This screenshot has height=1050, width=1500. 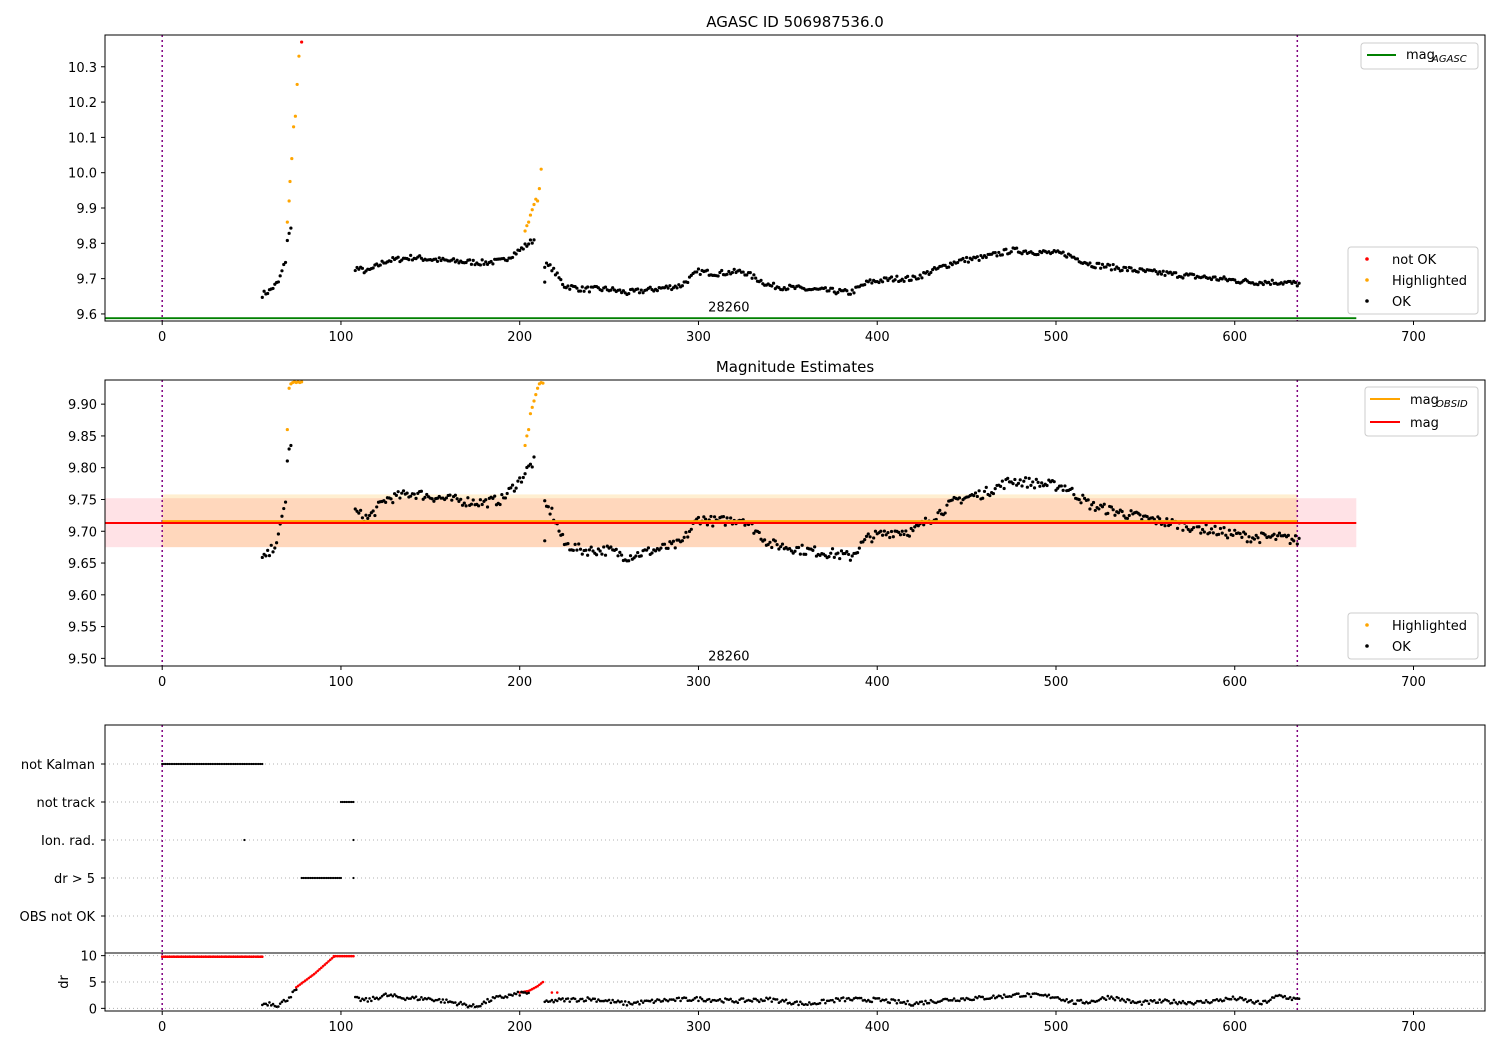 What do you see at coordinates (1234, 1027) in the screenshot?
I see `x-tick-label: 600` at bounding box center [1234, 1027].